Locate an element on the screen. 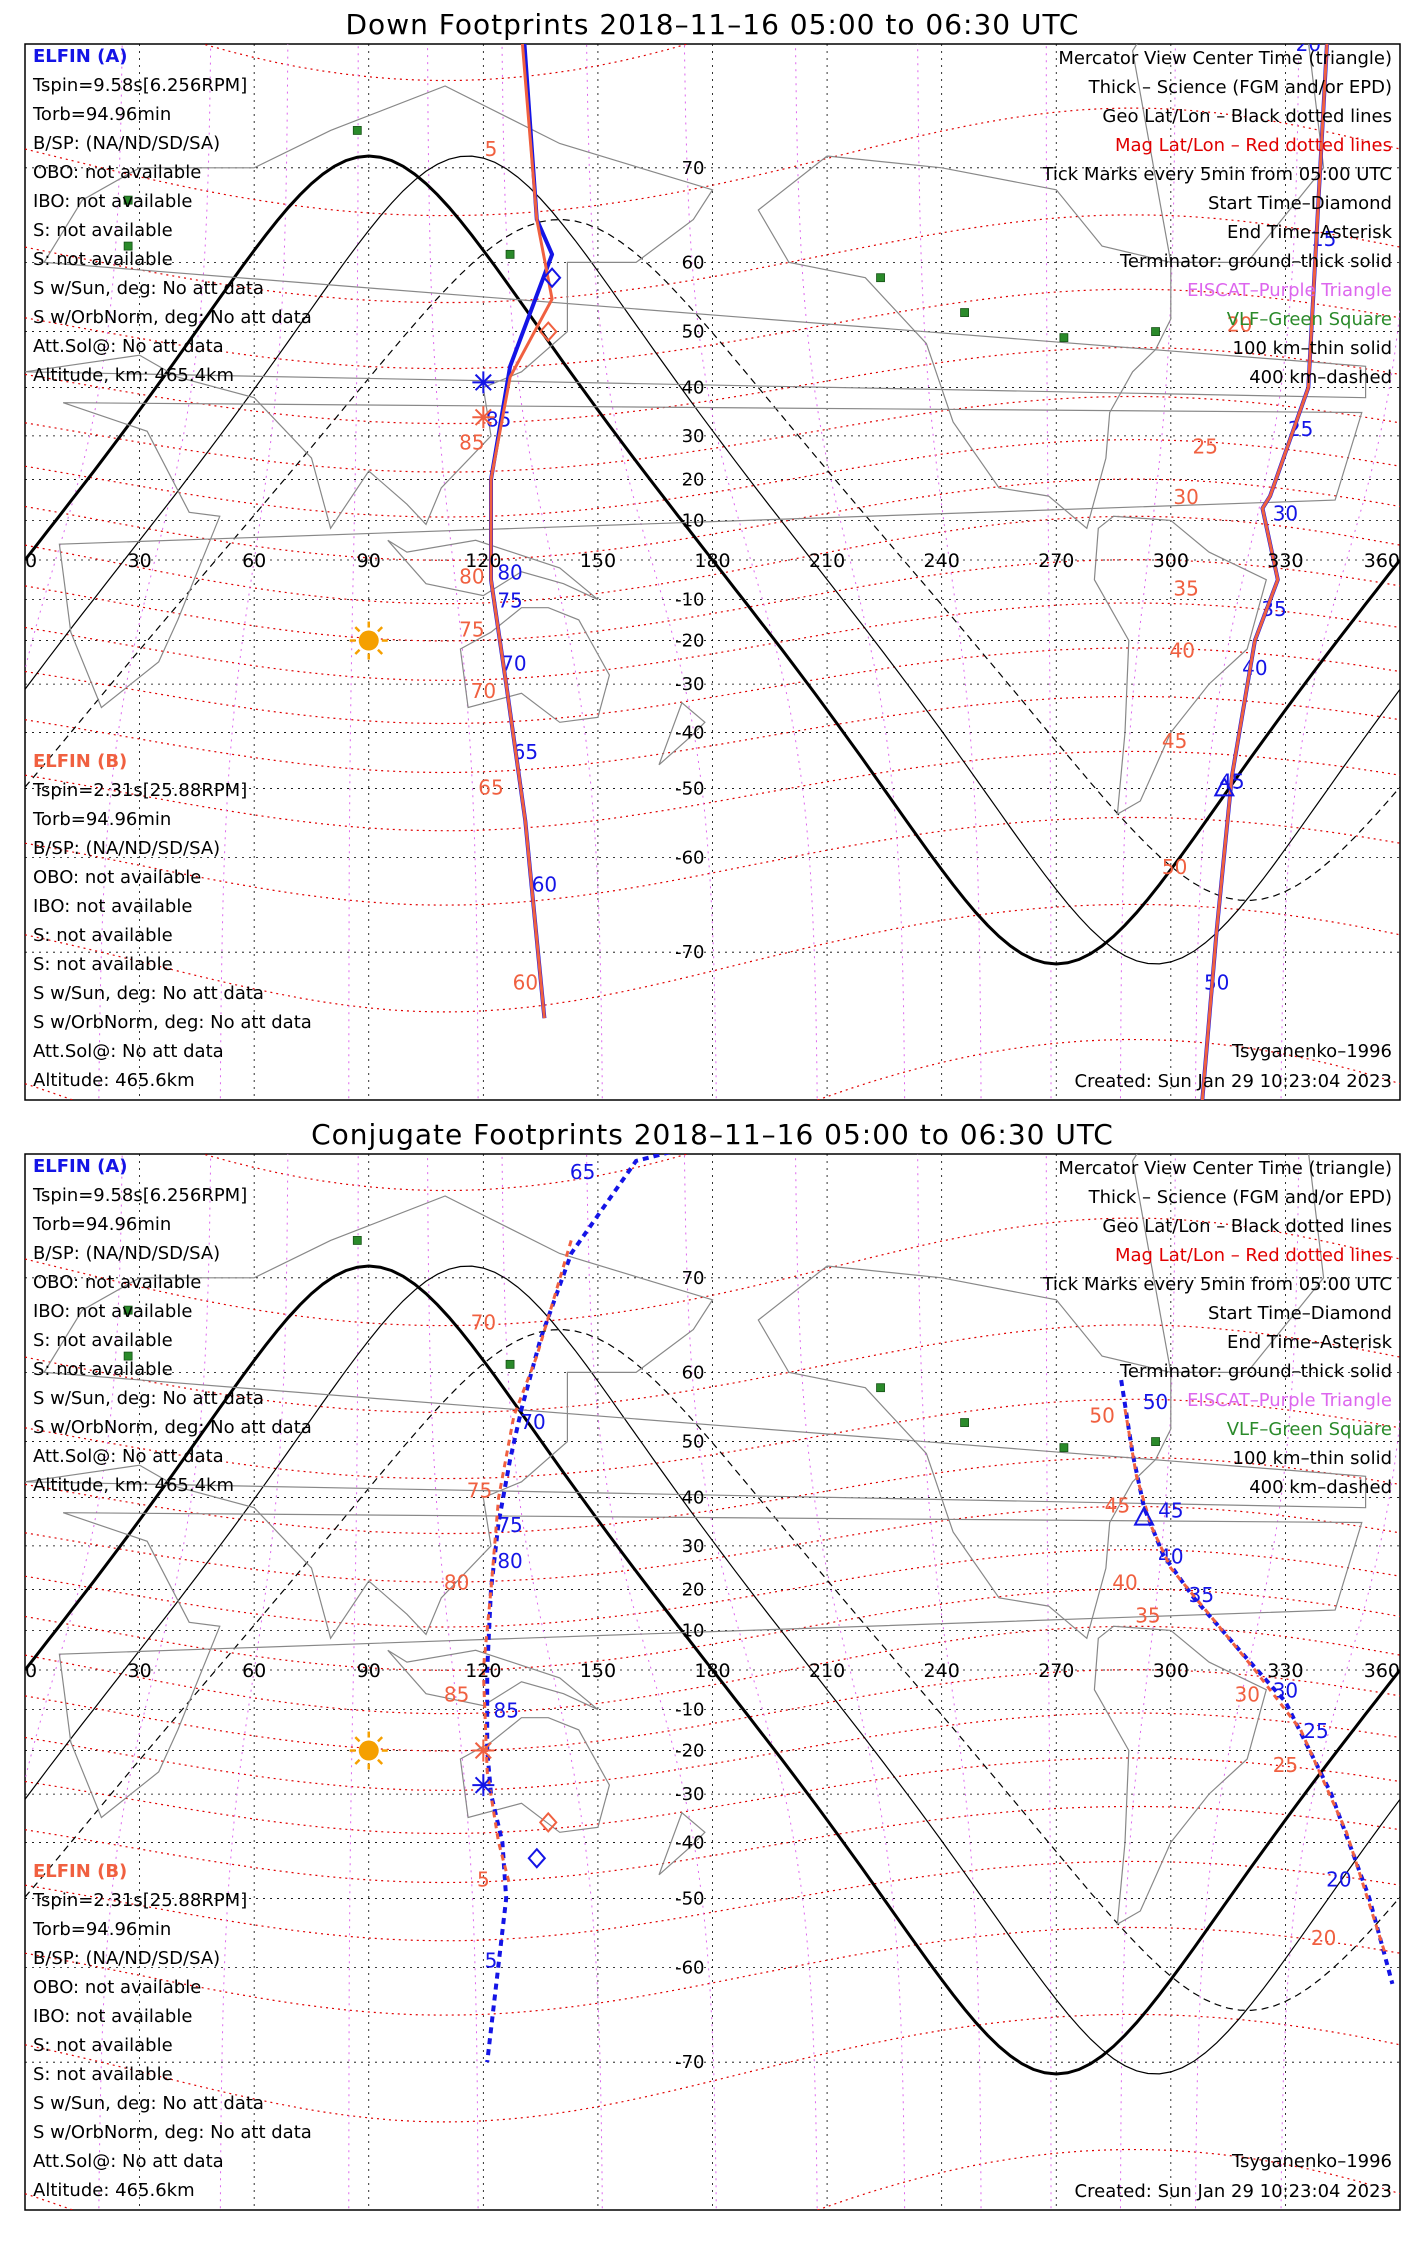 This screenshot has width=1425, height=2250. legend-entry: EISCAT–Purple Triangle is located at coordinates (1289, 290).